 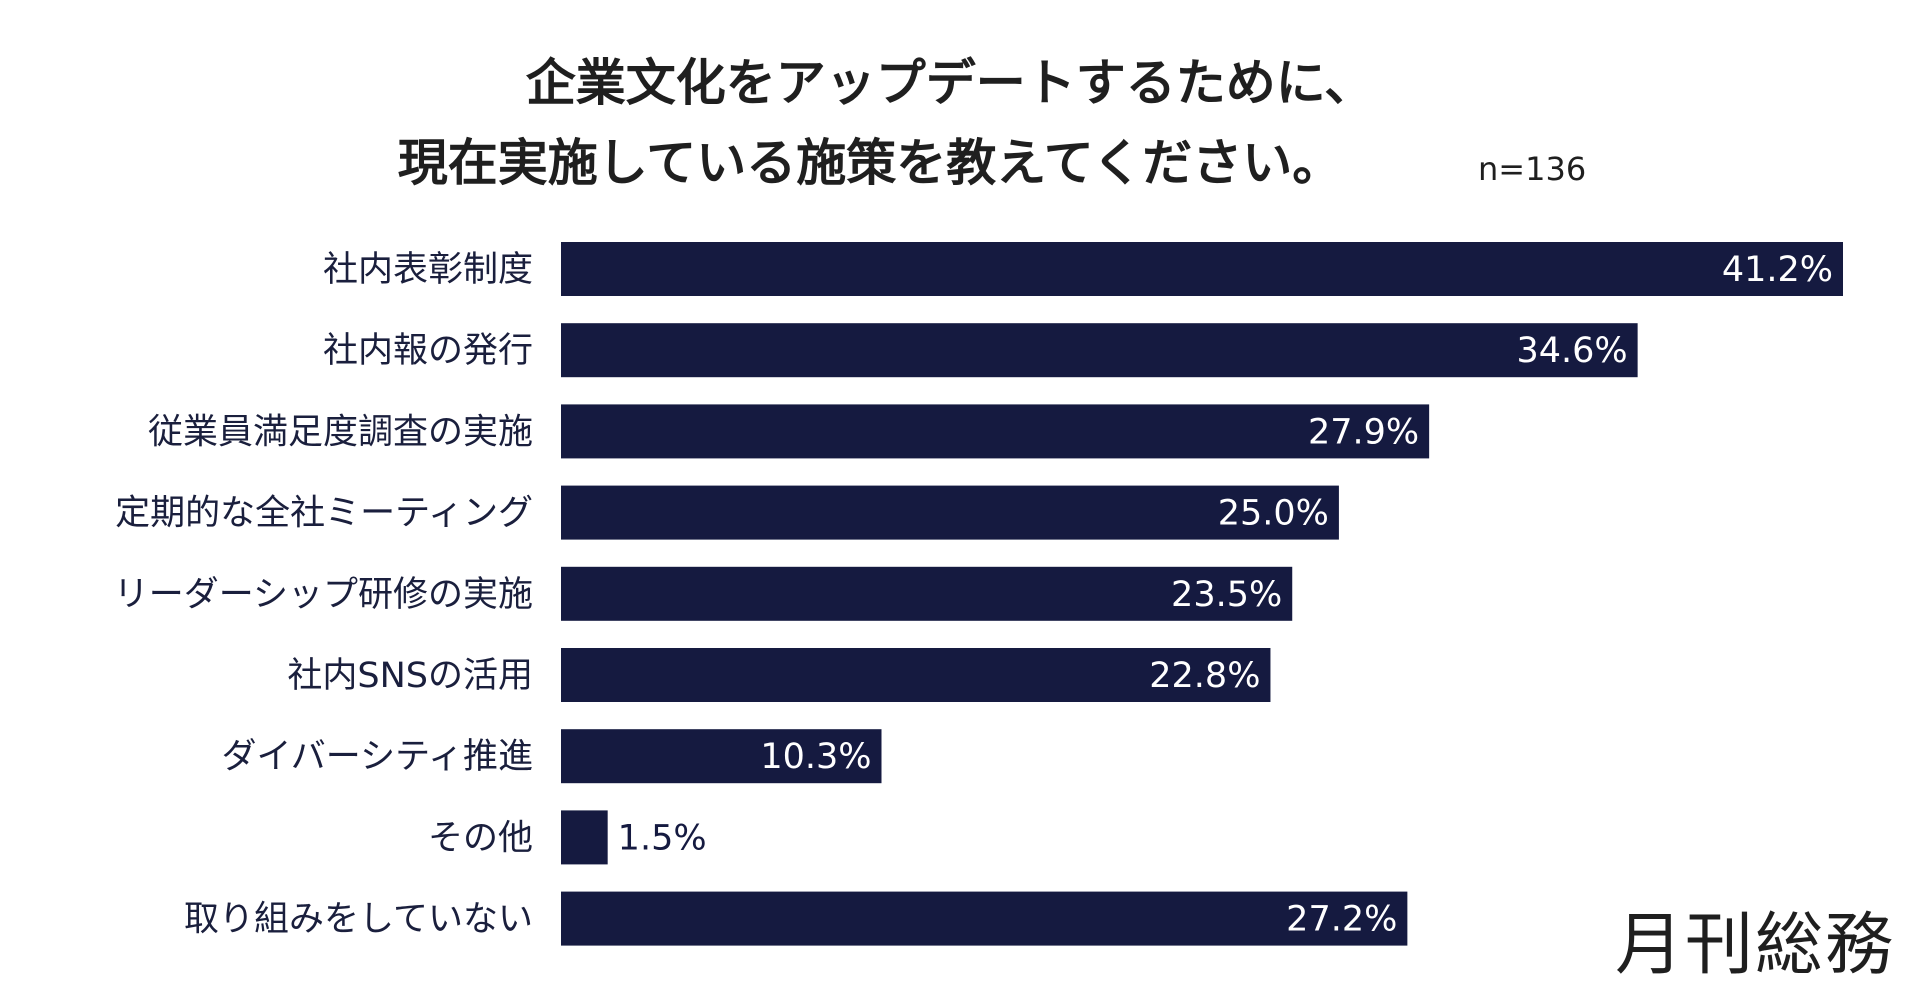 What do you see at coordinates (815, 757) in the screenshot?
I see `data-value-label: 10.3%` at bounding box center [815, 757].